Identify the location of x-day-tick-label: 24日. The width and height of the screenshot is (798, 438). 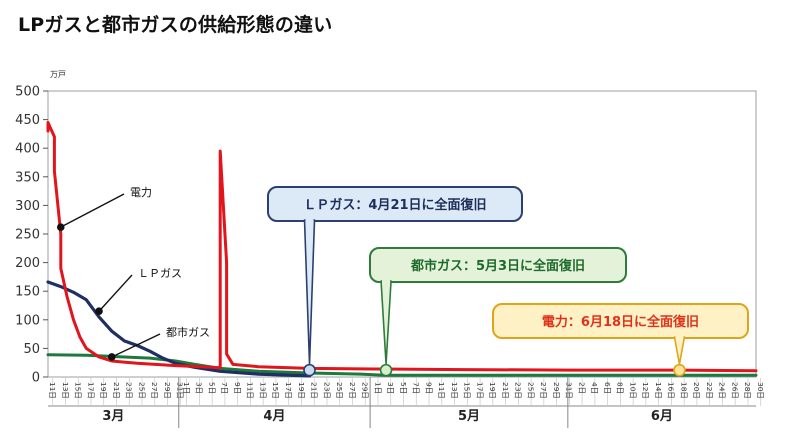
(722, 390).